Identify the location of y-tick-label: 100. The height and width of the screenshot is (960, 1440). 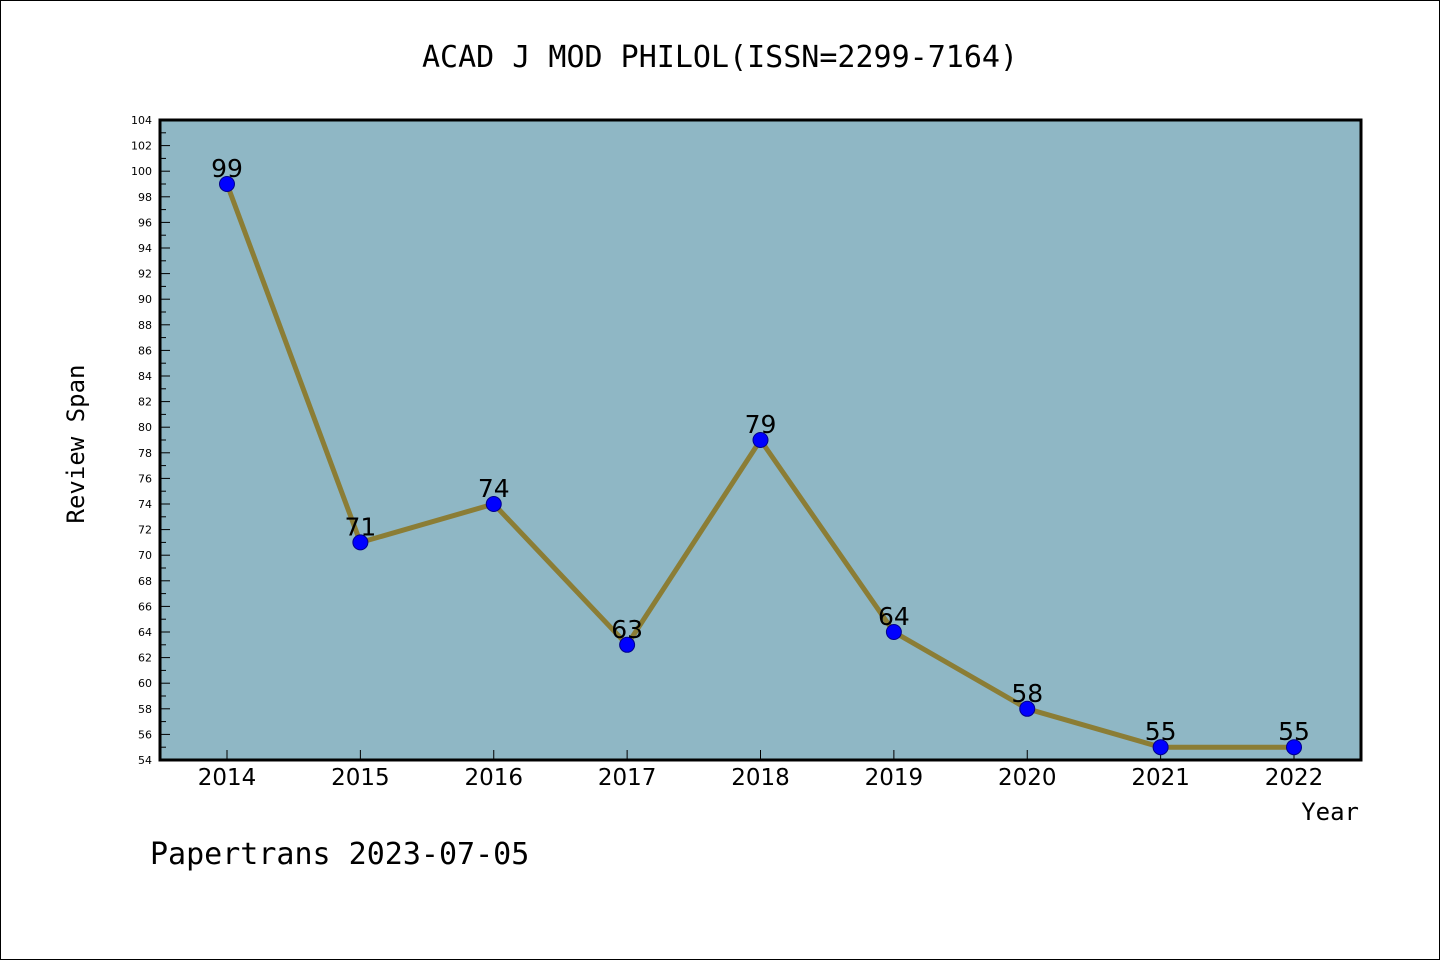
(141, 171).